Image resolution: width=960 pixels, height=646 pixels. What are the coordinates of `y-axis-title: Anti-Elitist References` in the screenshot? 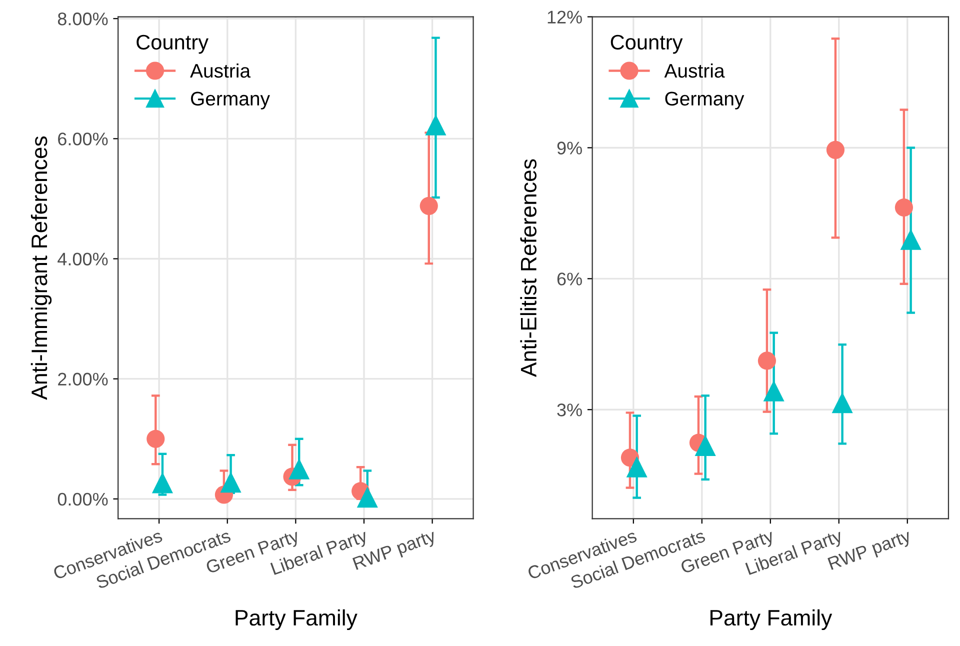 It's located at (528, 268).